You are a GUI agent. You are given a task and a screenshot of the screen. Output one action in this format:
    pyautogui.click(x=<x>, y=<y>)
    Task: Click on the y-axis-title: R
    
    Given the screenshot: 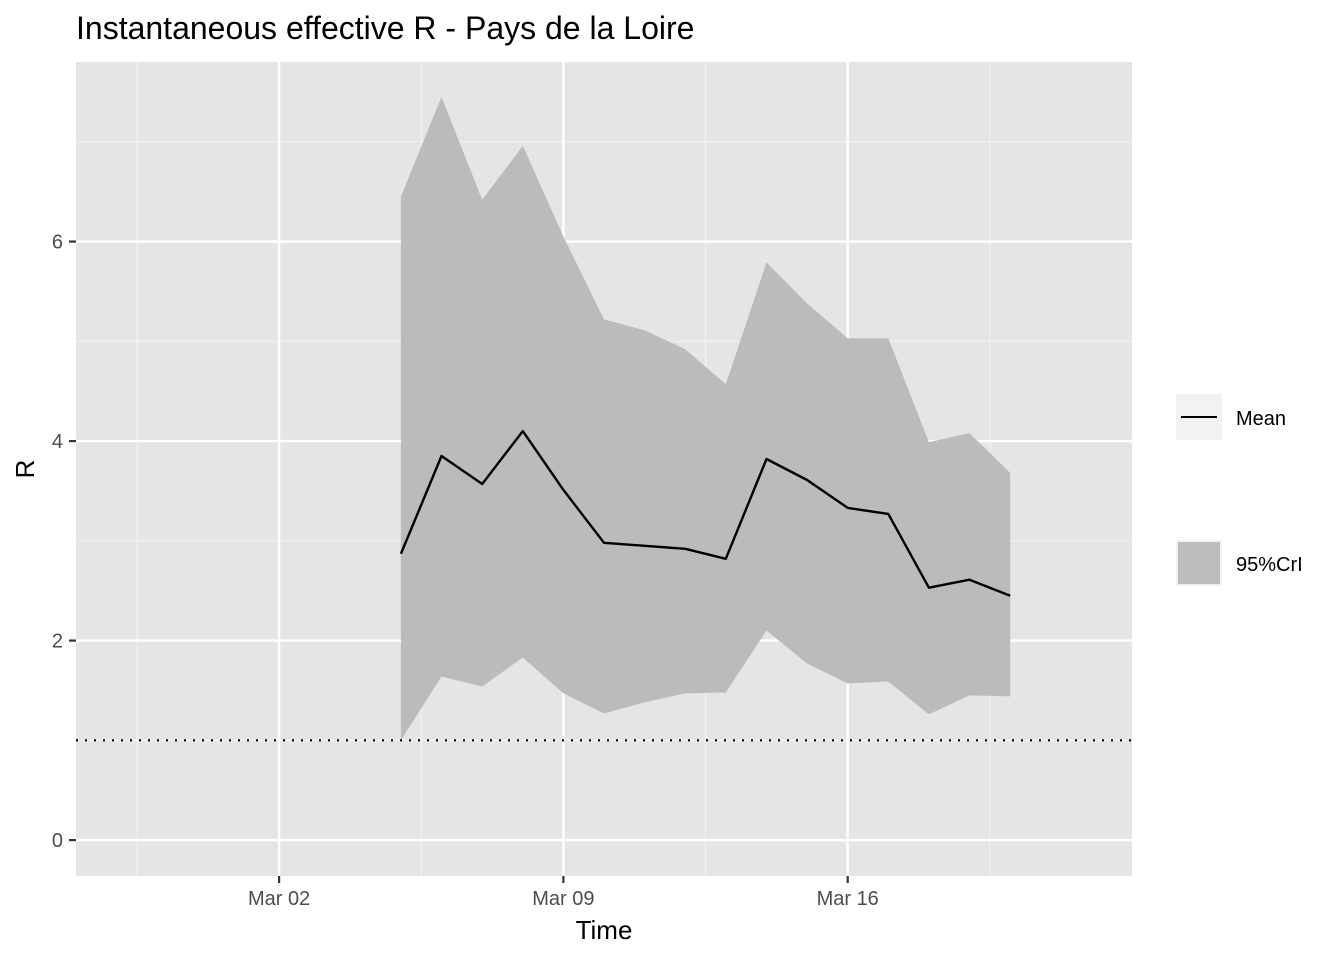 What is the action you would take?
    pyautogui.click(x=25, y=469)
    